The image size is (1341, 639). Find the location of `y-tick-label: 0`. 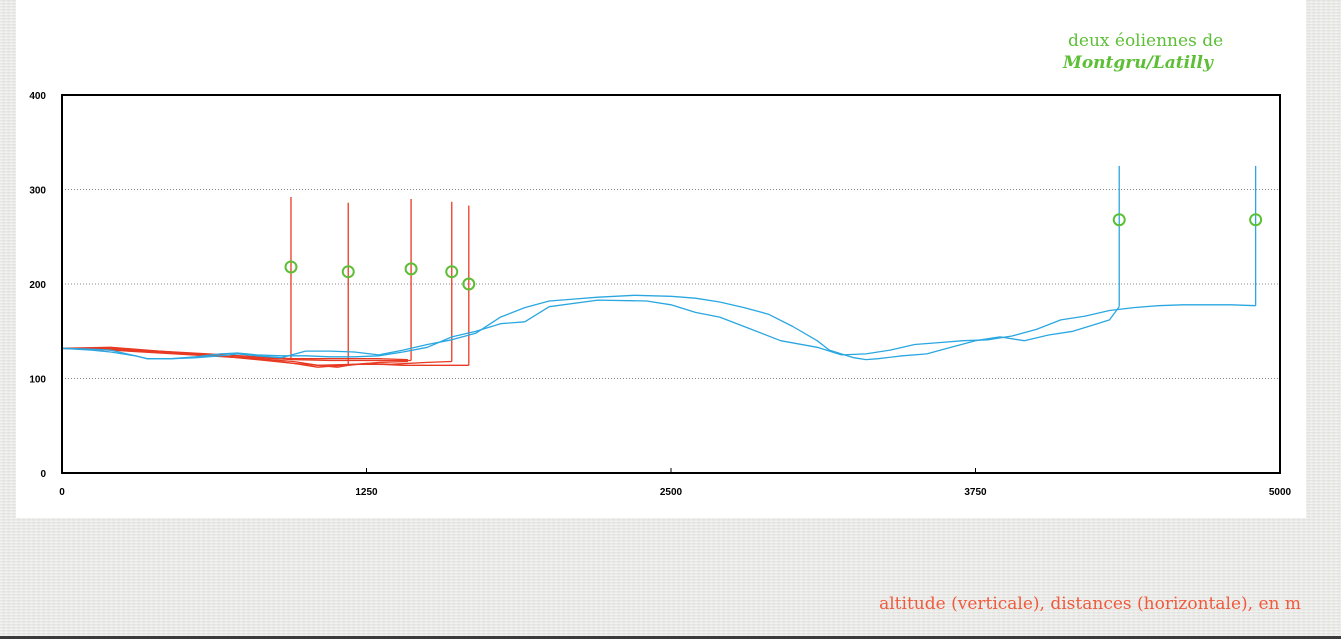

y-tick-label: 0 is located at coordinates (43, 474).